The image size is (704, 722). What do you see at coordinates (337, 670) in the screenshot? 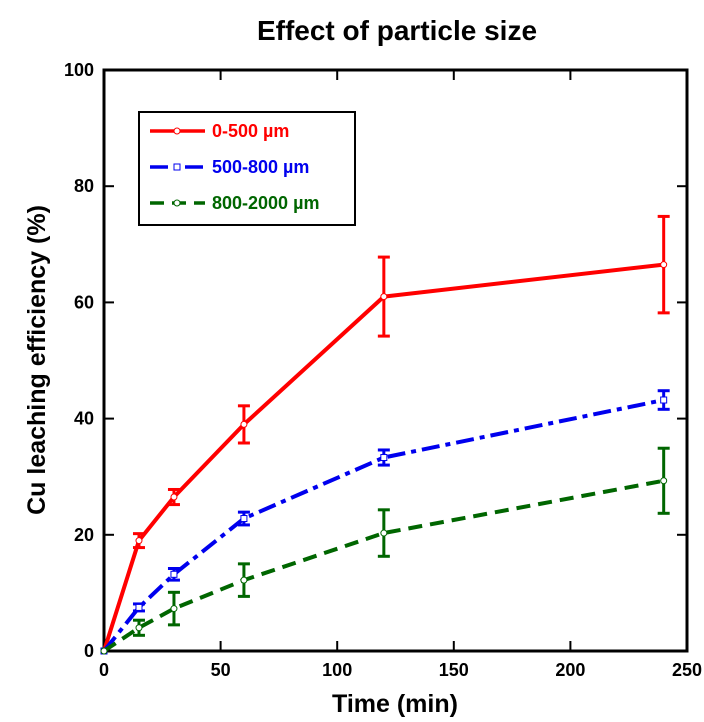
I see `x-tick-label: 100` at bounding box center [337, 670].